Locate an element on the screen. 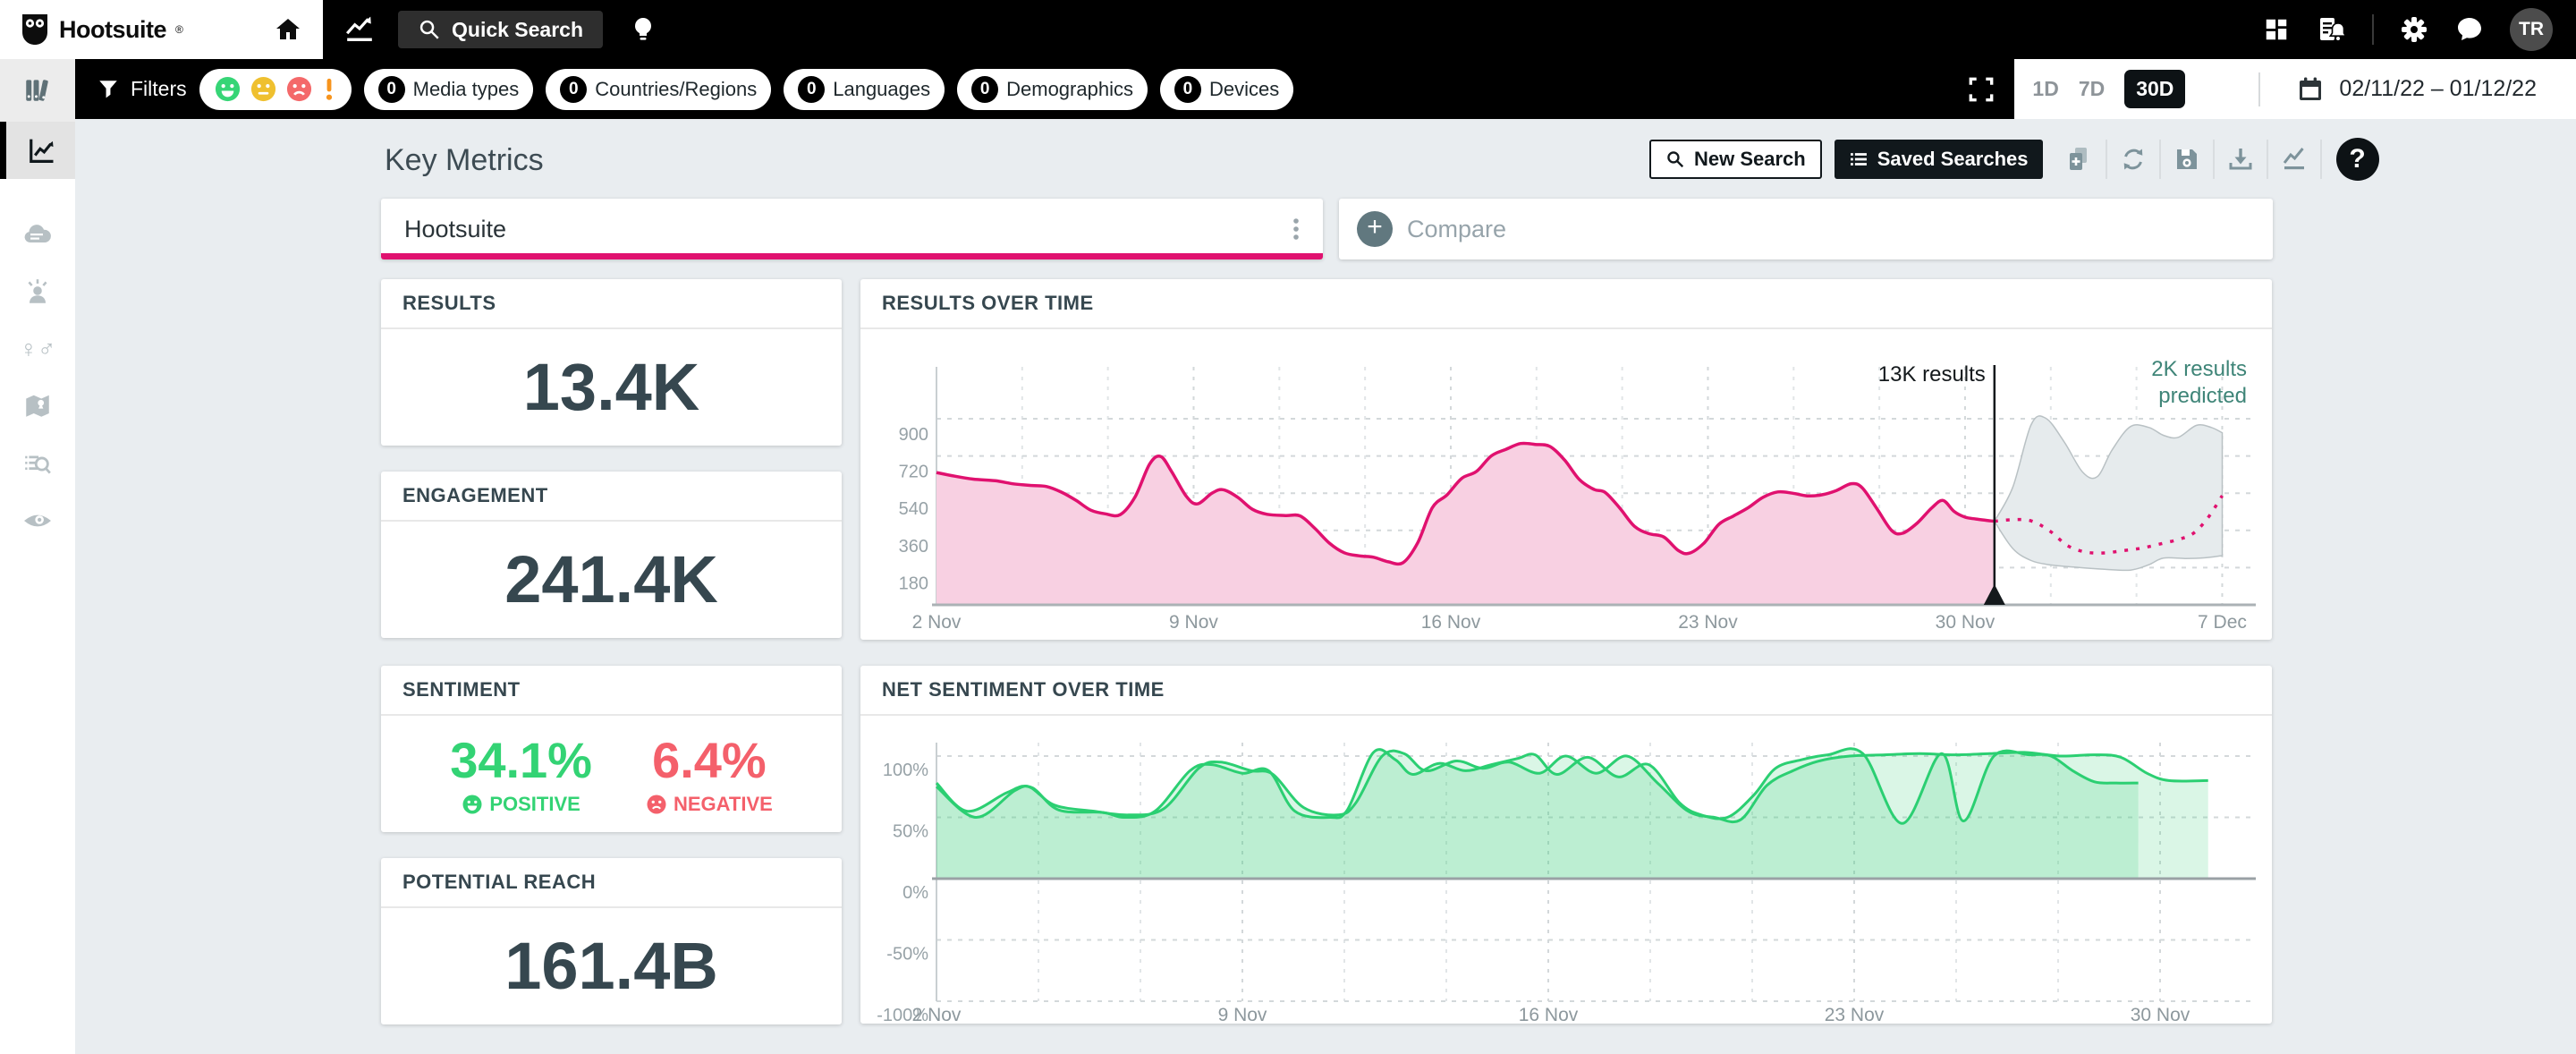 This screenshot has width=2576, height=1054. pill-label: Devices is located at coordinates (1244, 89).